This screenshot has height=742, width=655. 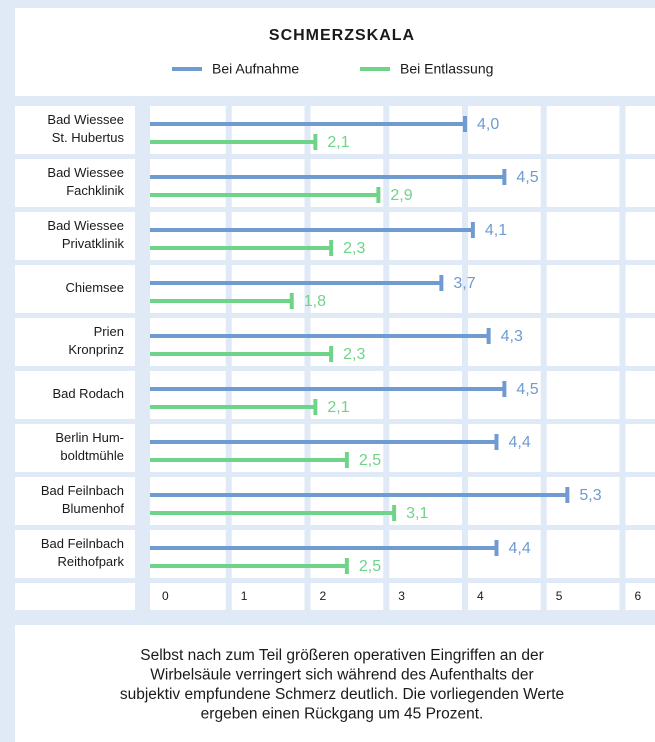 I want to click on x-tick-label: 2, so click(x=323, y=596).